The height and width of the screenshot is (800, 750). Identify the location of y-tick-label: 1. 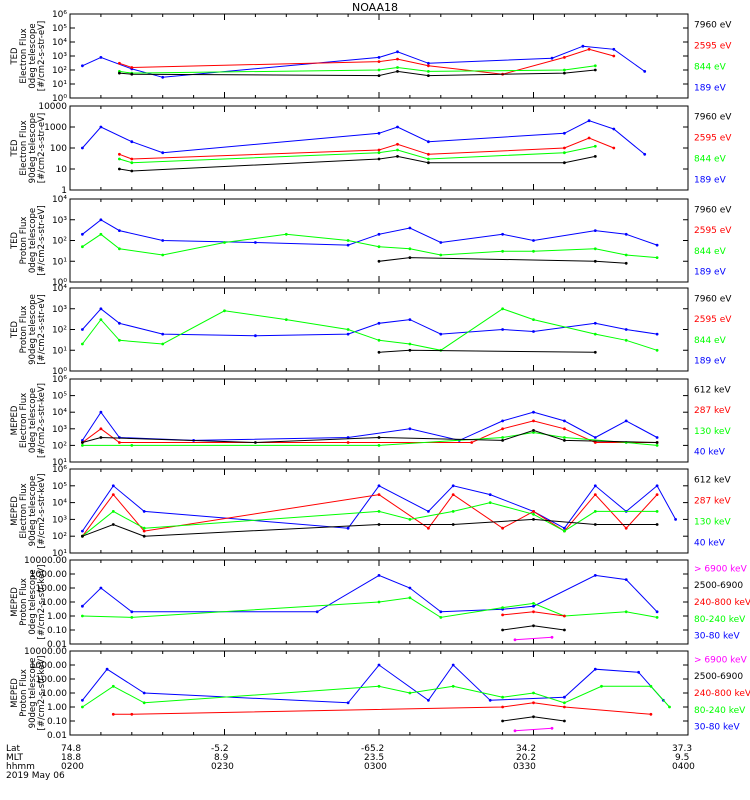
(64, 191).